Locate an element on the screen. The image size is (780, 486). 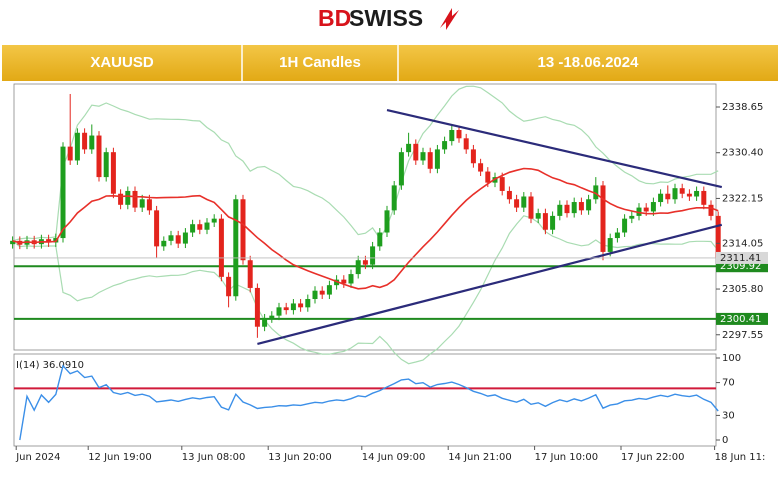
logo-suffix: SWISS is located at coordinates (386, 18).